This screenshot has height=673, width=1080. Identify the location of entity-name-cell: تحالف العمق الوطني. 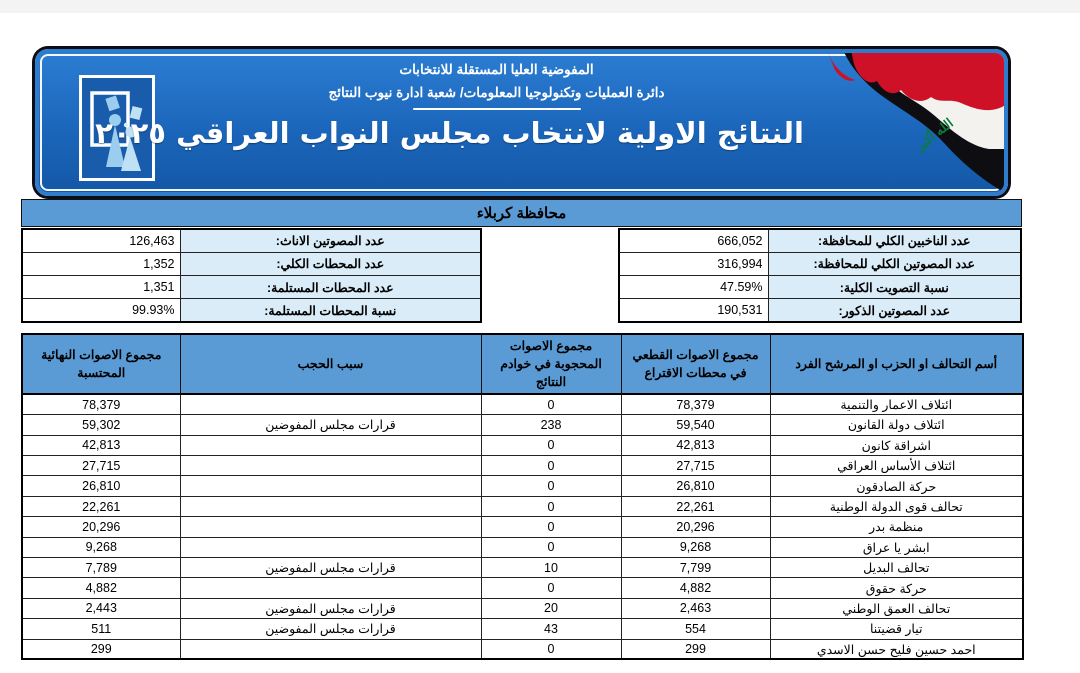
(896, 608).